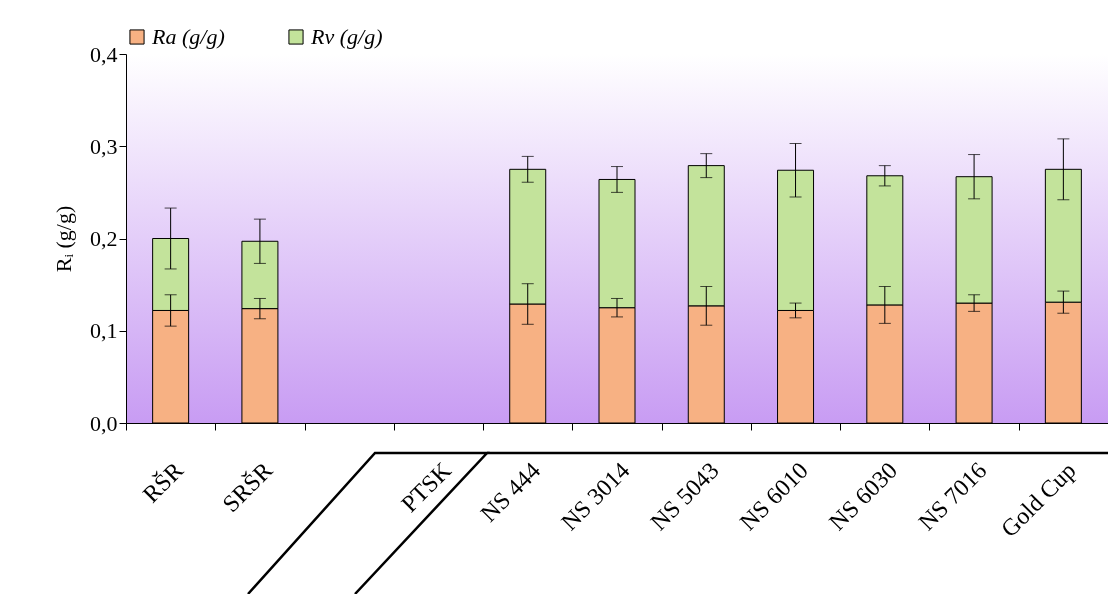 Image resolution: width=1108 pixels, height=594 pixels. I want to click on legend-label: Ra (g/g), so click(188, 36).